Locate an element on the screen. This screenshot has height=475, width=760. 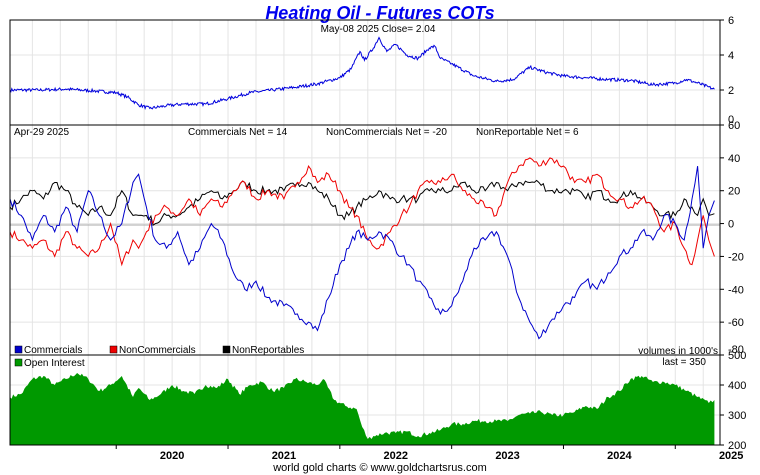
chart-title: Heating Oil - Futures COTs is located at coordinates (380, 13).